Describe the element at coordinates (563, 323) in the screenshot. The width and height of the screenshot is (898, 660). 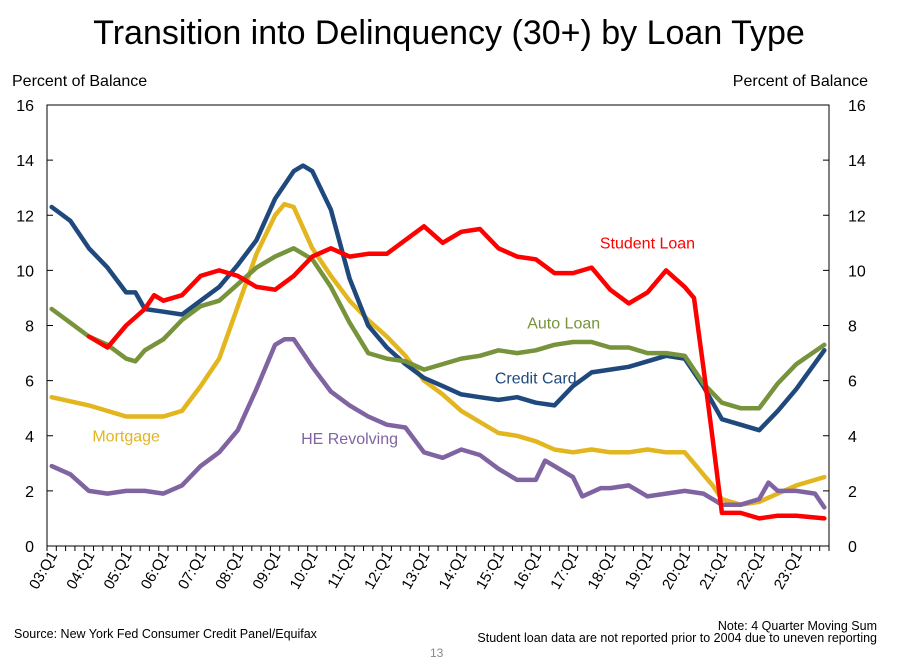
I see `series-label-auto-loan: Auto Loan` at that location.